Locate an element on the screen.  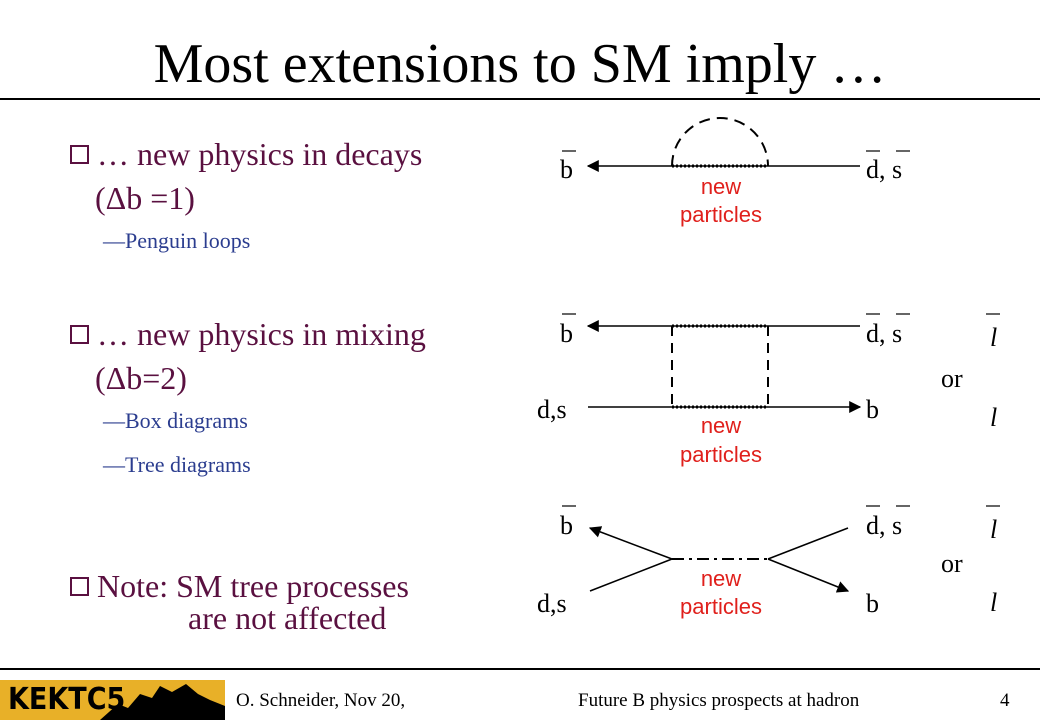
tree-top-left-quark: b is located at coordinates (566, 525).